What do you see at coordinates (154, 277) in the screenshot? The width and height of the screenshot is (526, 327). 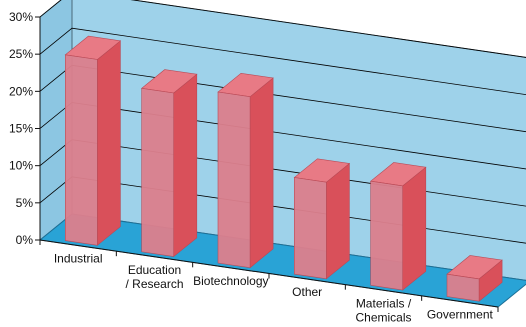 I see `x-tick-label: Education / Research` at bounding box center [154, 277].